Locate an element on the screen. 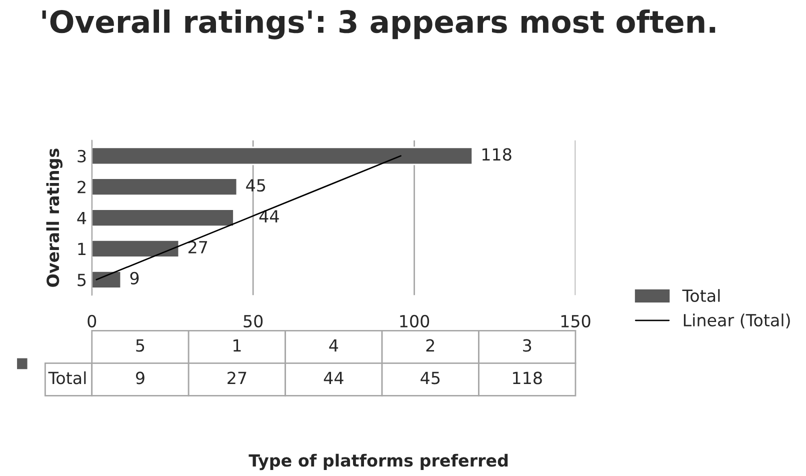  x-tick-label: 50 is located at coordinates (253, 321).